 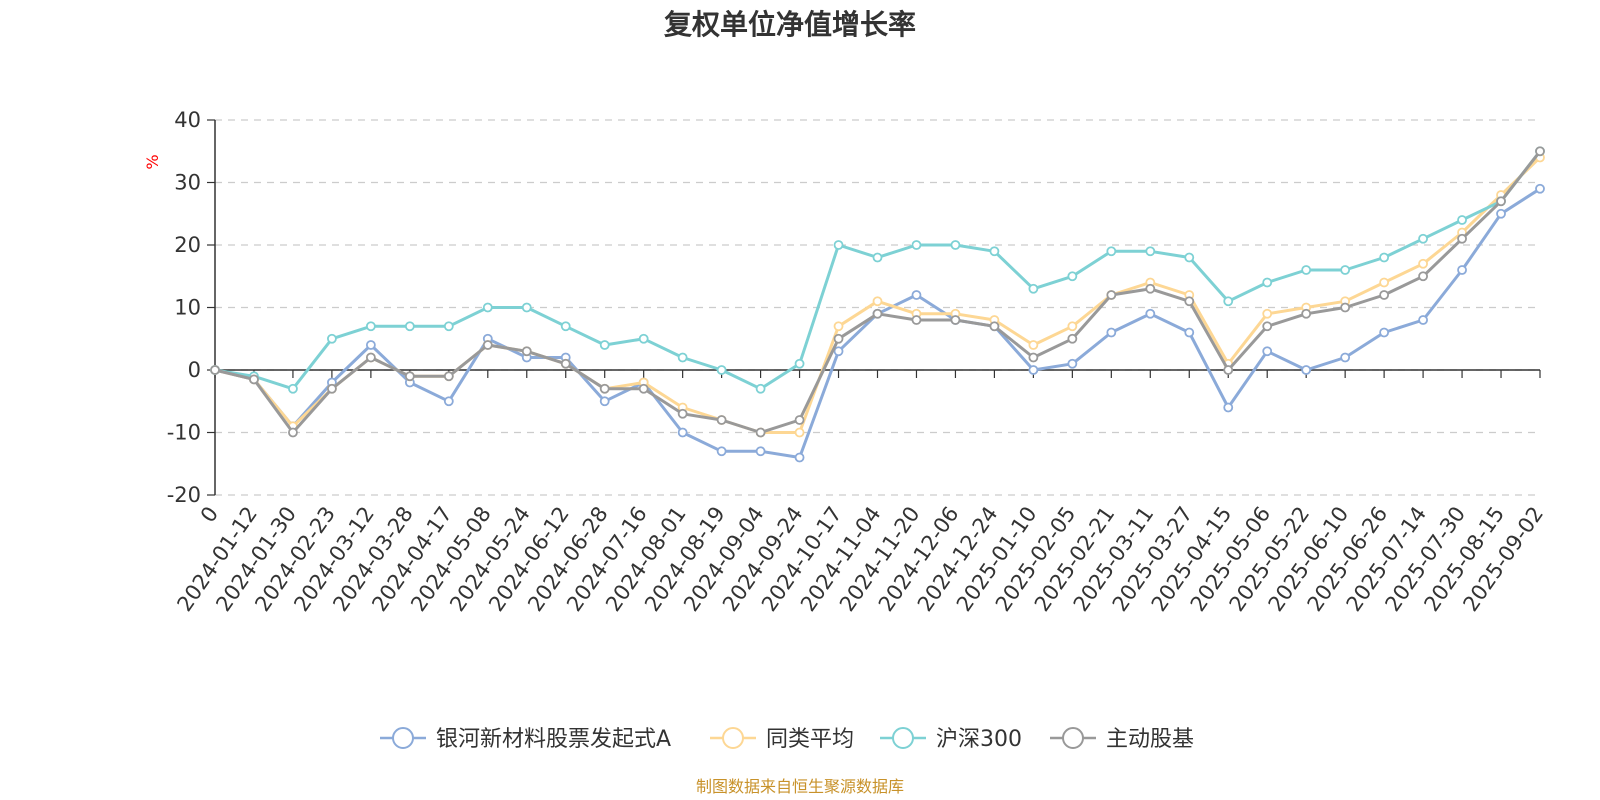 I want to click on legend-item: 同类平均, so click(x=782, y=739).